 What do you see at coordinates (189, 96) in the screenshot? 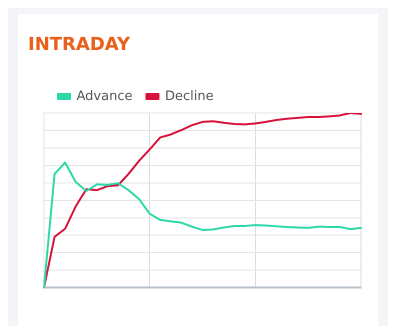
I see `legend-label: Decline` at bounding box center [189, 96].